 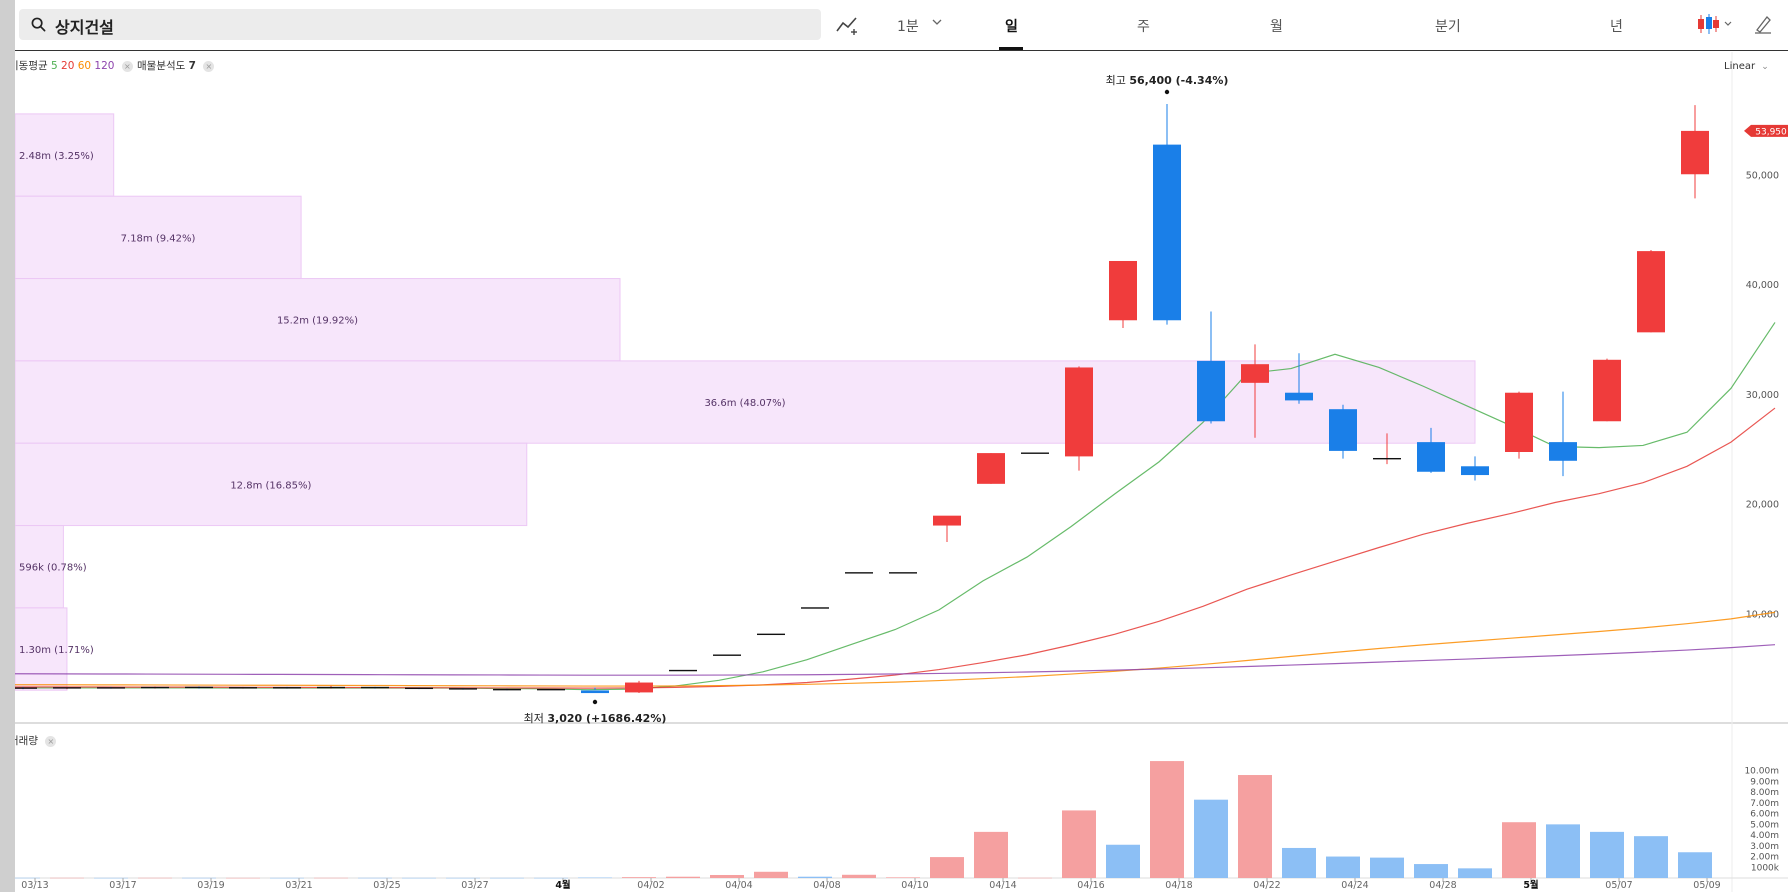 What do you see at coordinates (74, 65) in the screenshot?
I see `moving-average-legend: 이동평균 5 20 60 120 ×` at bounding box center [74, 65].